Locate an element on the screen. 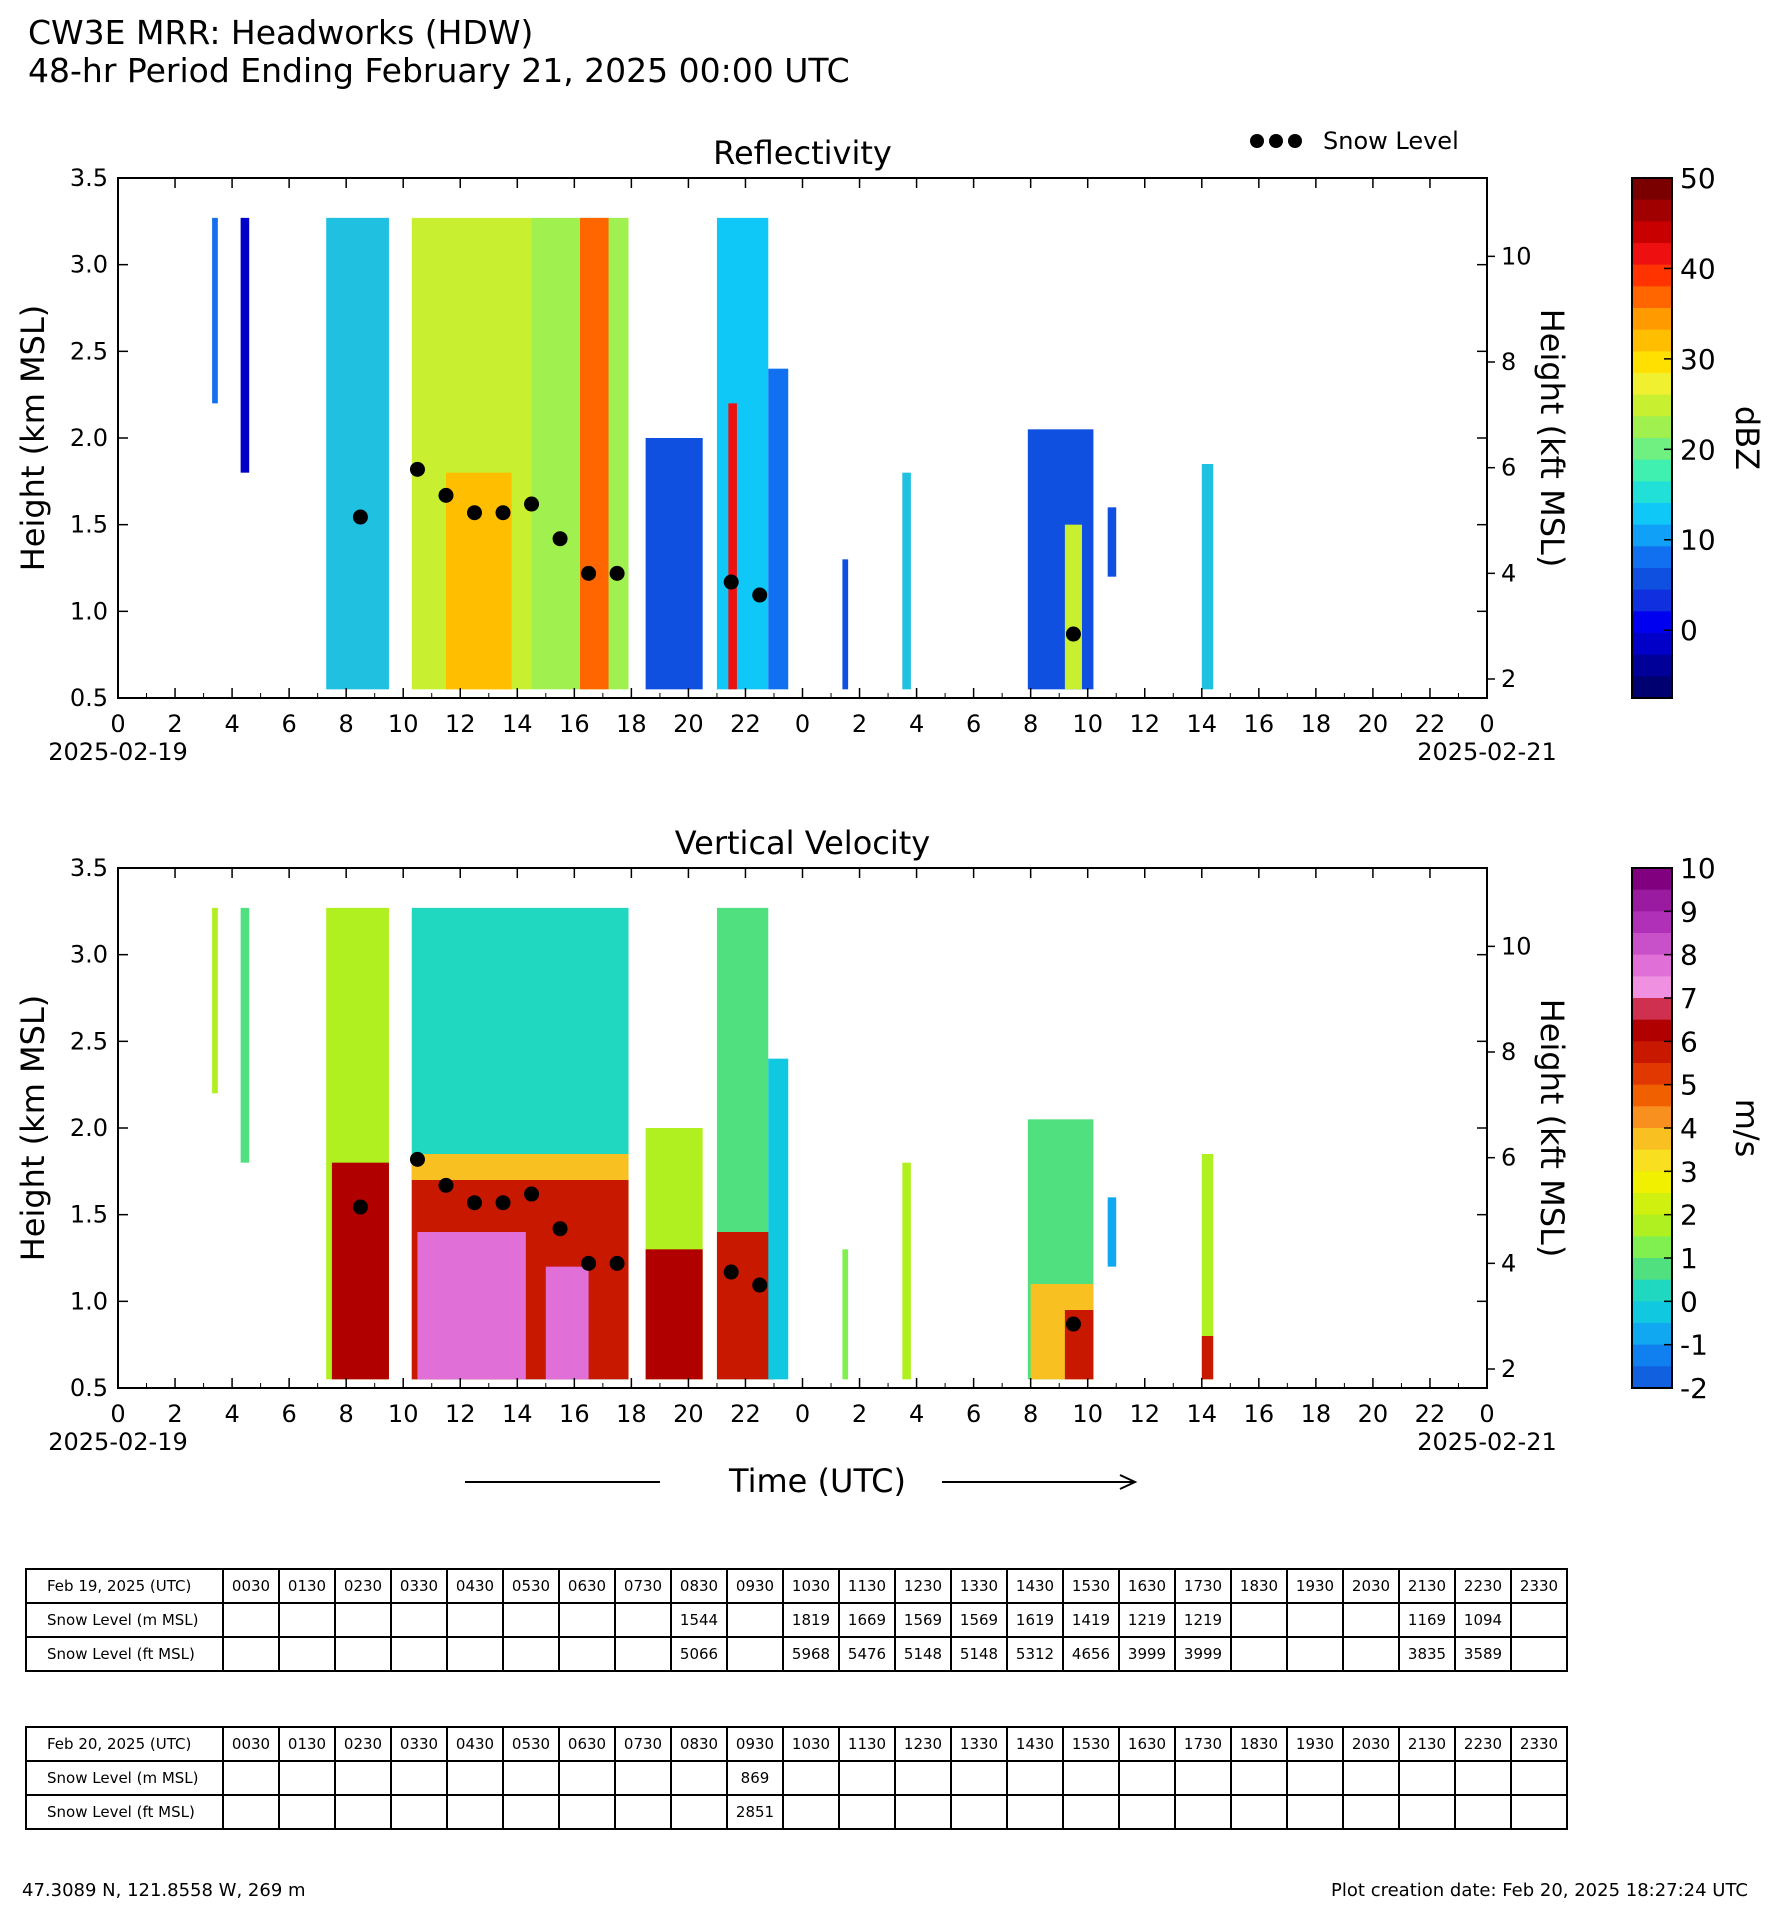 The height and width of the screenshot is (1917, 1770). y-tick-label: 3.0 is located at coordinates (89, 265).